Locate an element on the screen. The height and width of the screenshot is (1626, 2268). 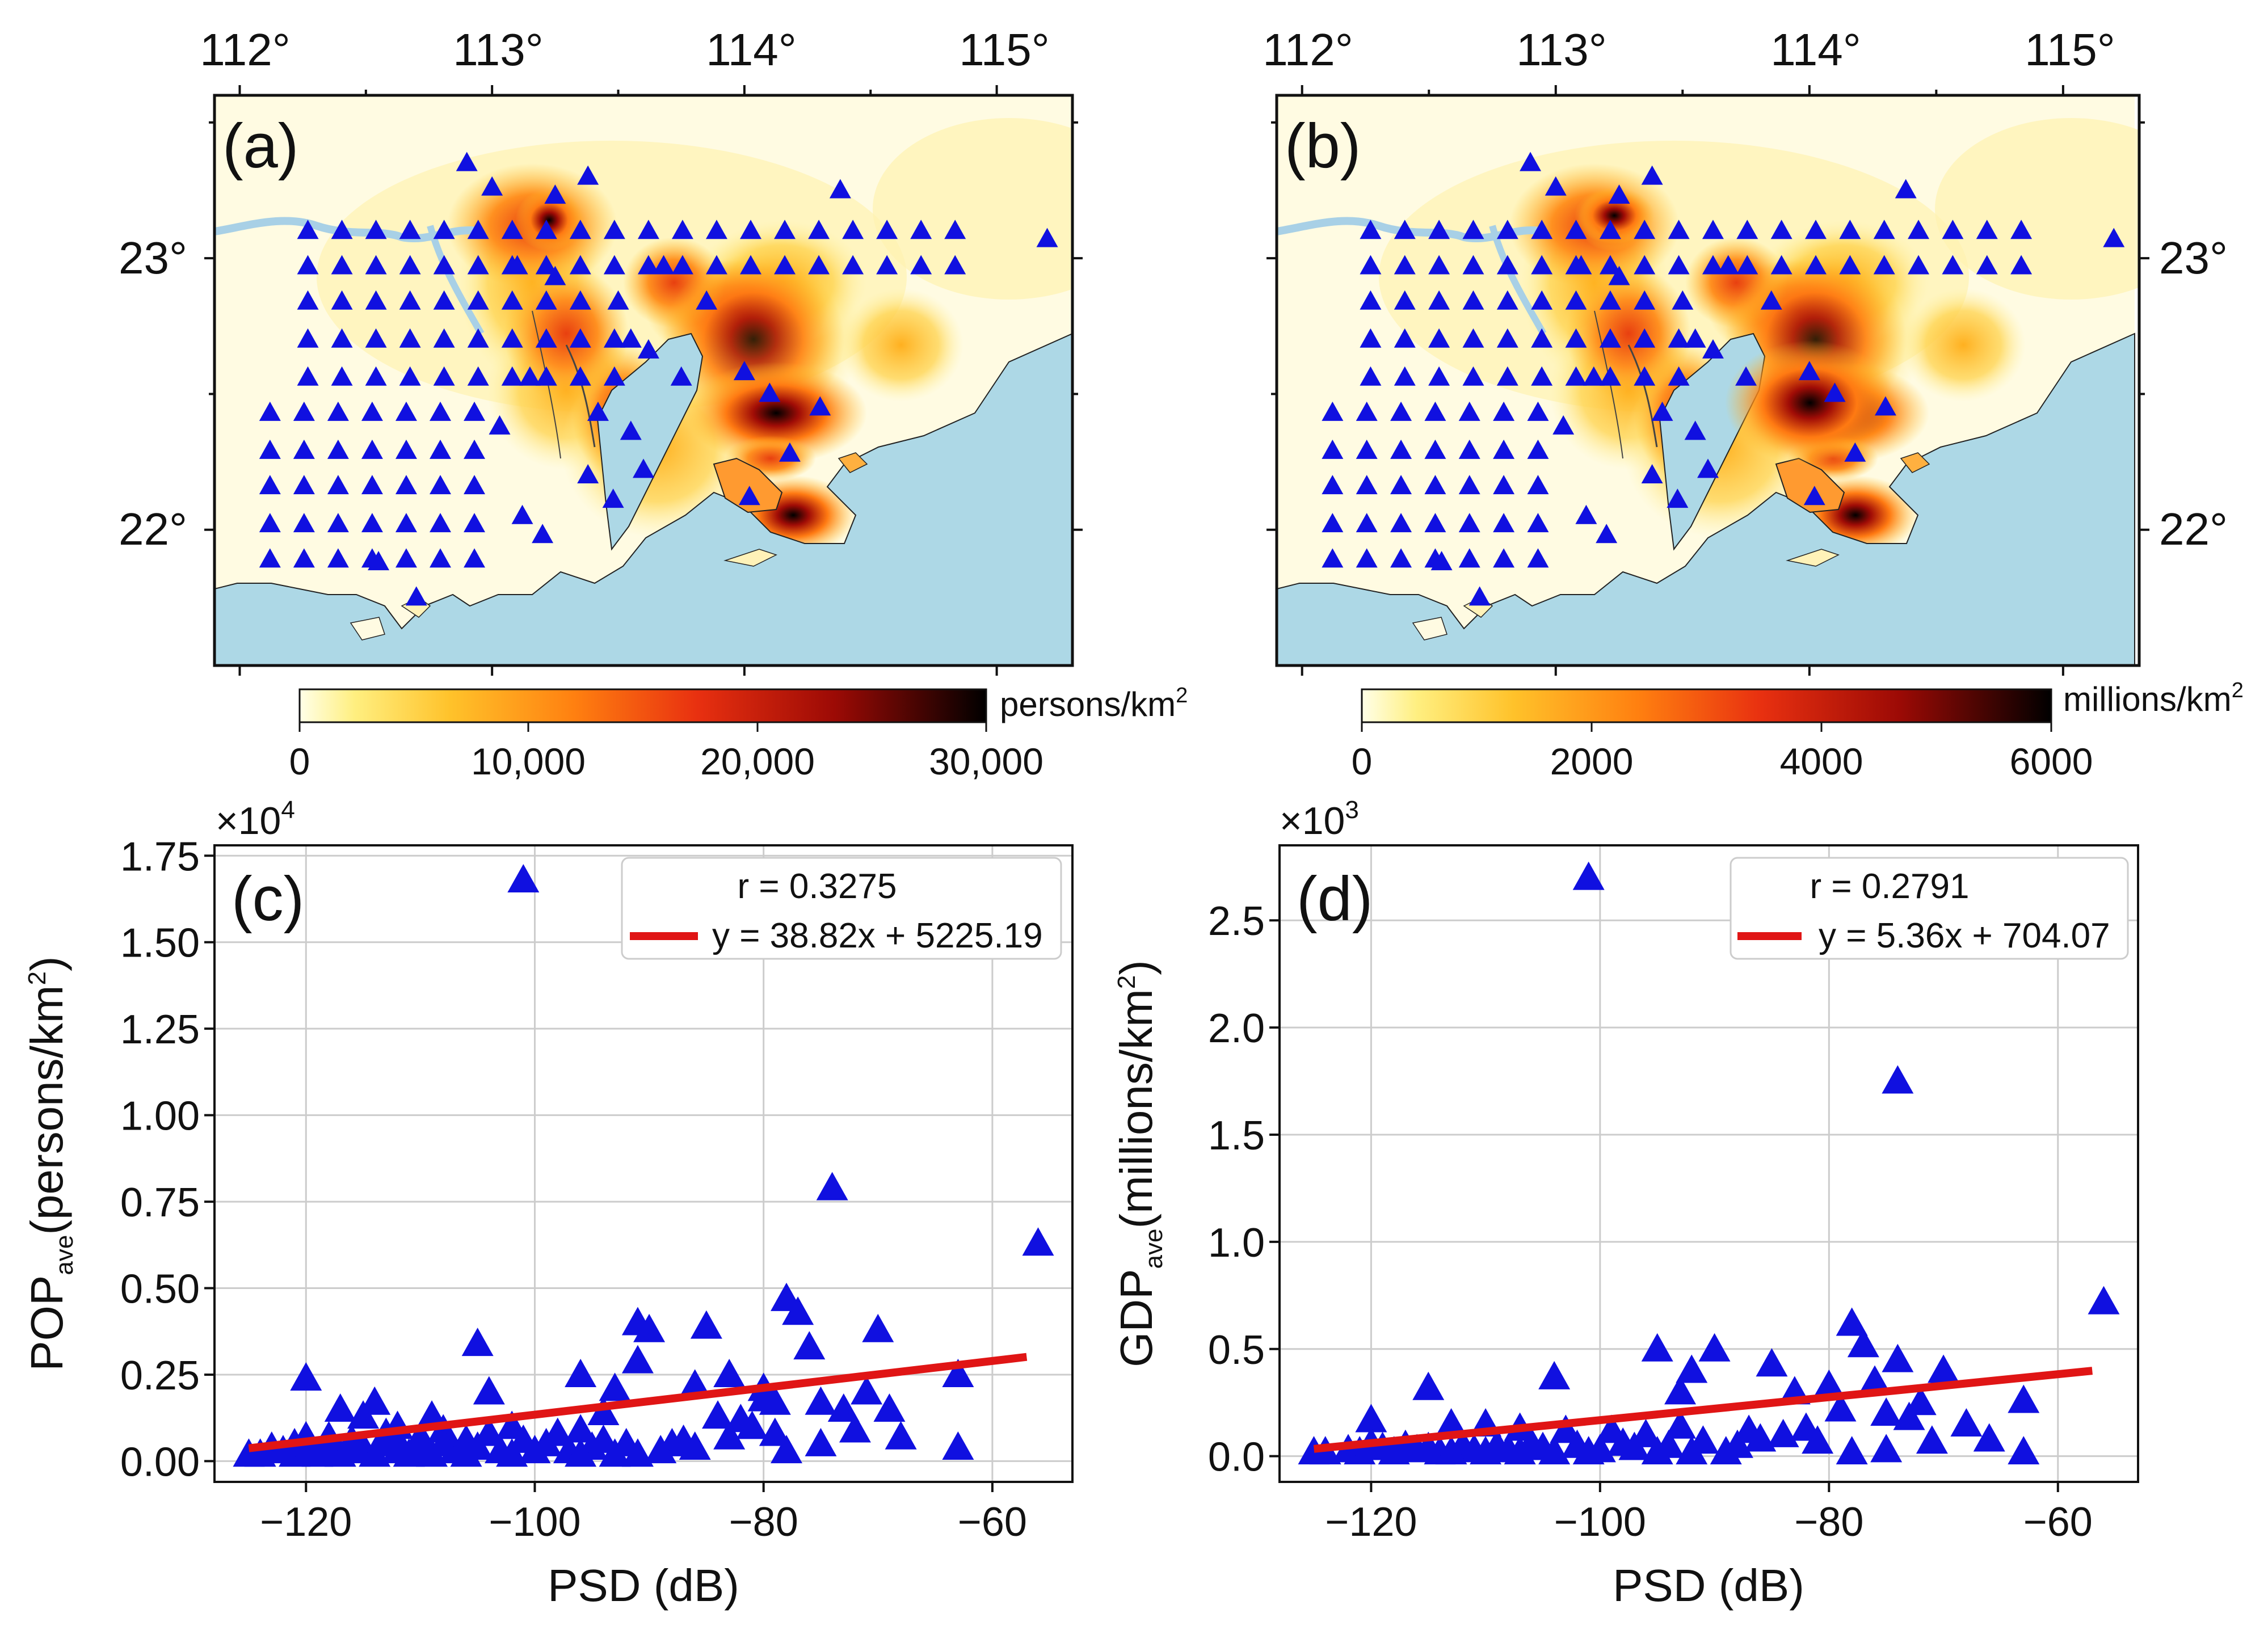
panel-d-legend: r = 0.2791 y = 5.36x + 704.07 is located at coordinates (1930, 908).